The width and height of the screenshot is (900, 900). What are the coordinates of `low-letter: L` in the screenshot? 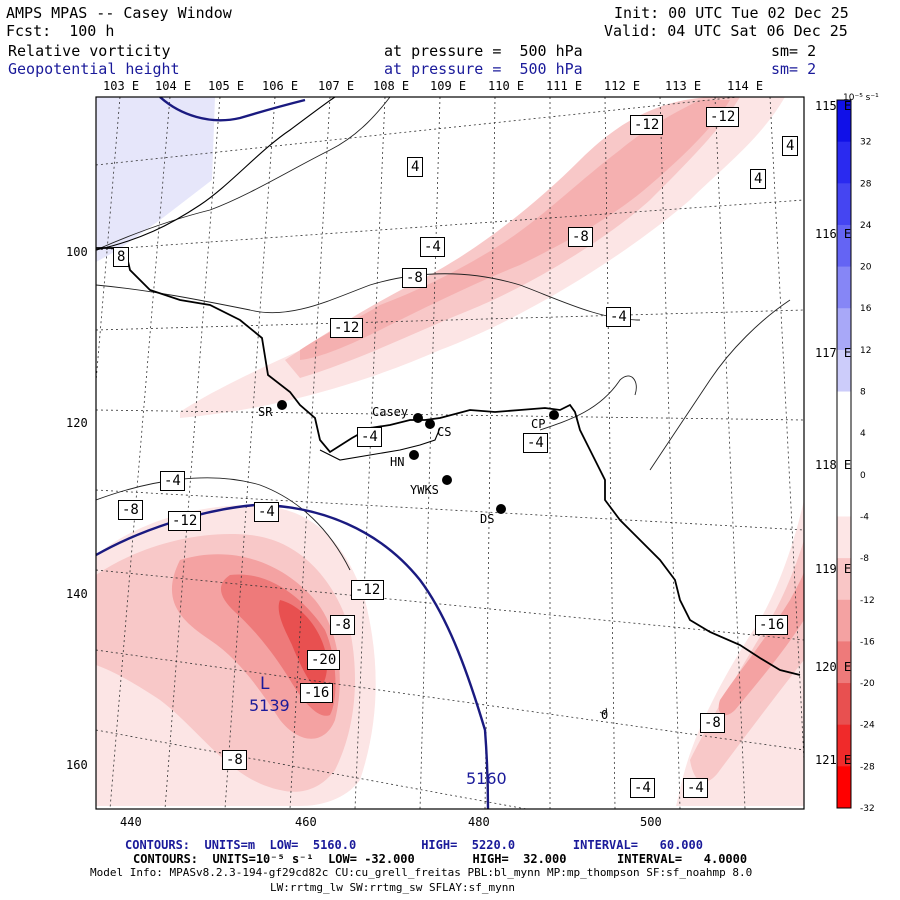 It's located at (265, 684).